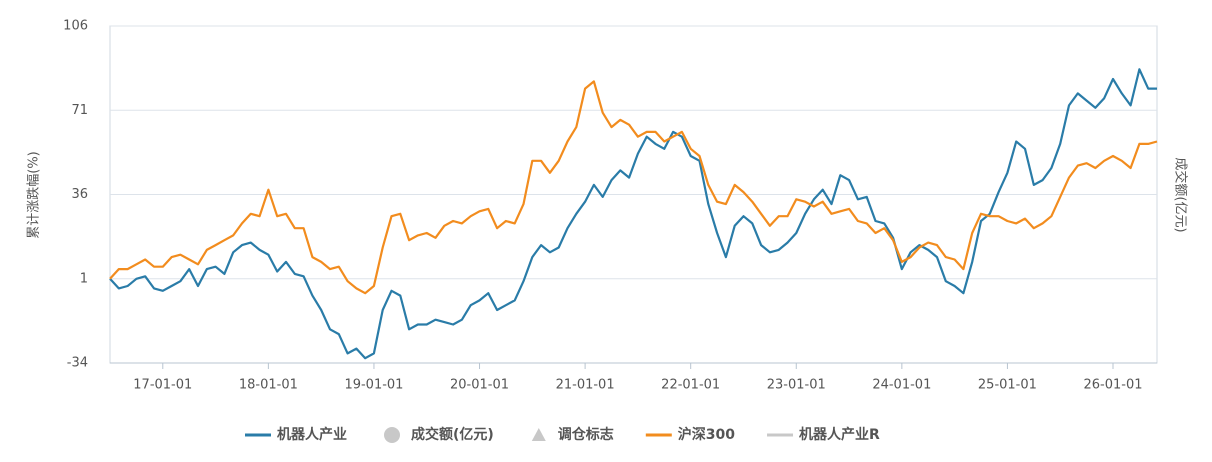  I want to click on y-tick-label: 71, so click(79, 110).